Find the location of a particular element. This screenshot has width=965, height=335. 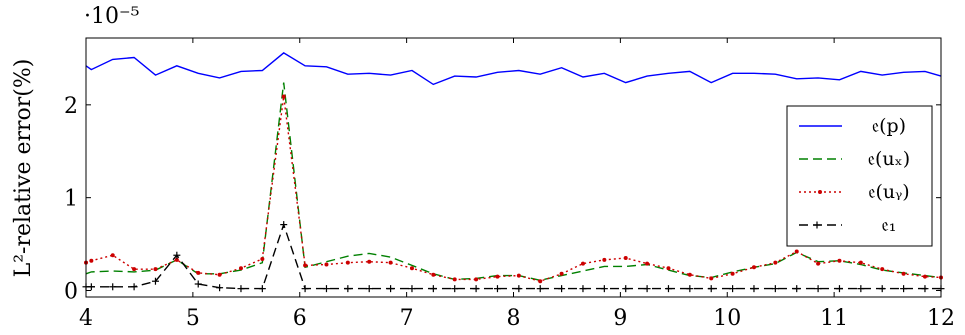

legend-label: 𝔢₁ is located at coordinates (889, 225).